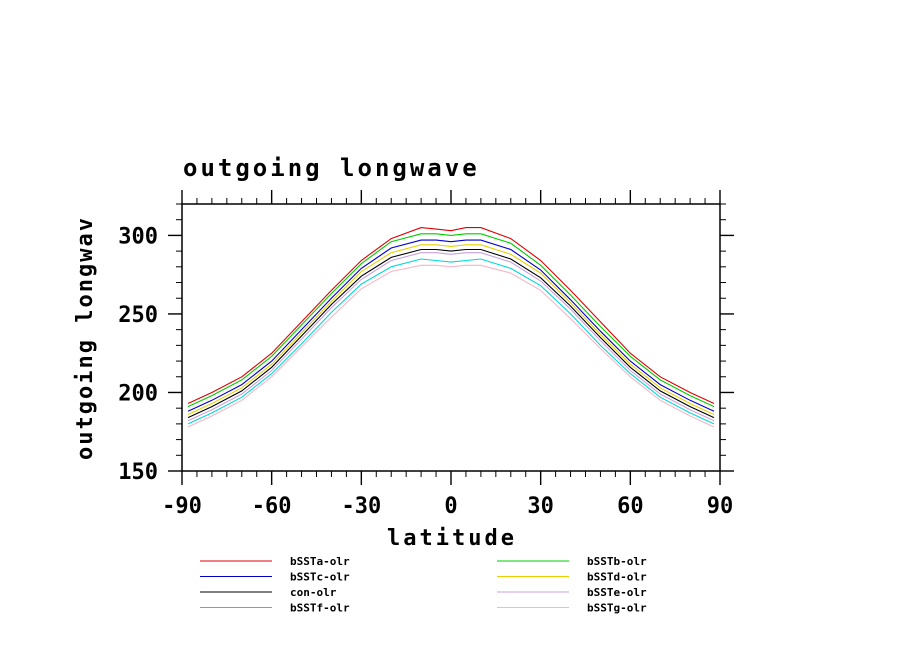 This screenshot has height=654, width=904. I want to click on x-tick-label: 60, so click(630, 506).